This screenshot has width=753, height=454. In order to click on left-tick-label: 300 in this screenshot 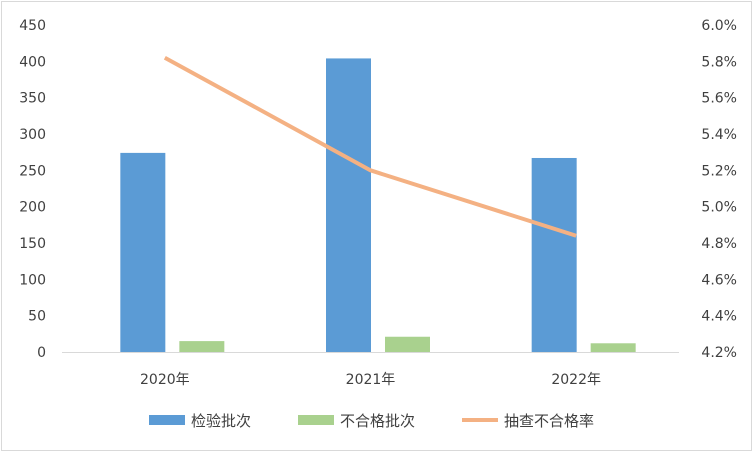, I will do `click(32, 135)`.